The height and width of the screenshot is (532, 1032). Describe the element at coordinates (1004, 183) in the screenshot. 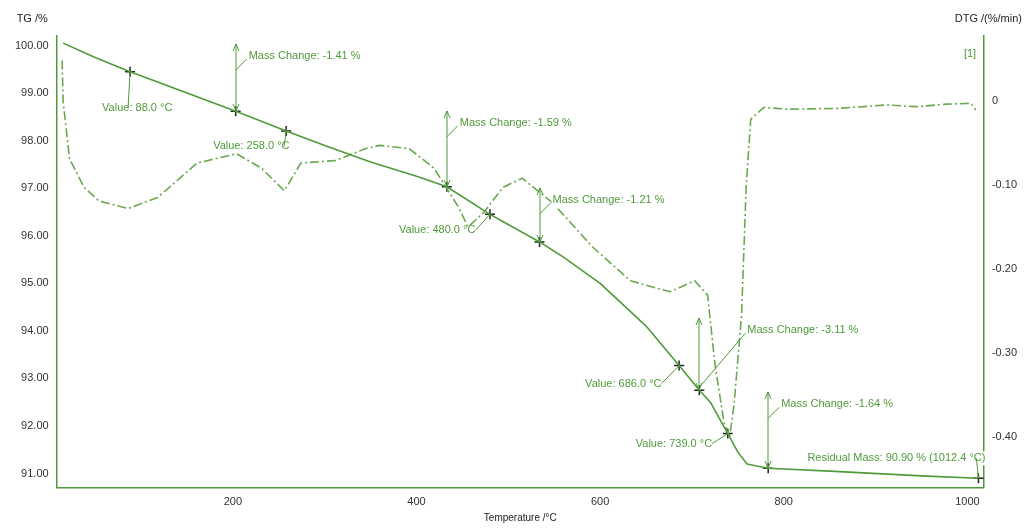

I see `y2-tick-label: -0.10` at that location.